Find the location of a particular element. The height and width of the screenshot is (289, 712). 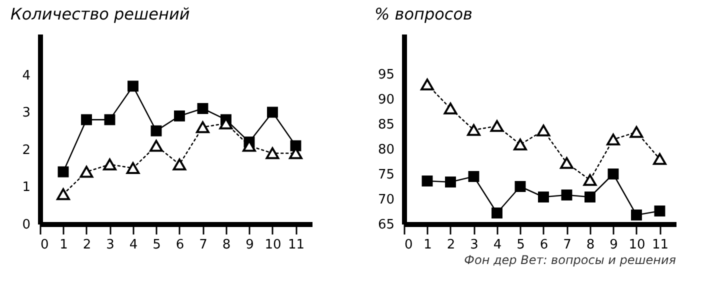

y-tick-label: 2 is located at coordinates (26, 150).